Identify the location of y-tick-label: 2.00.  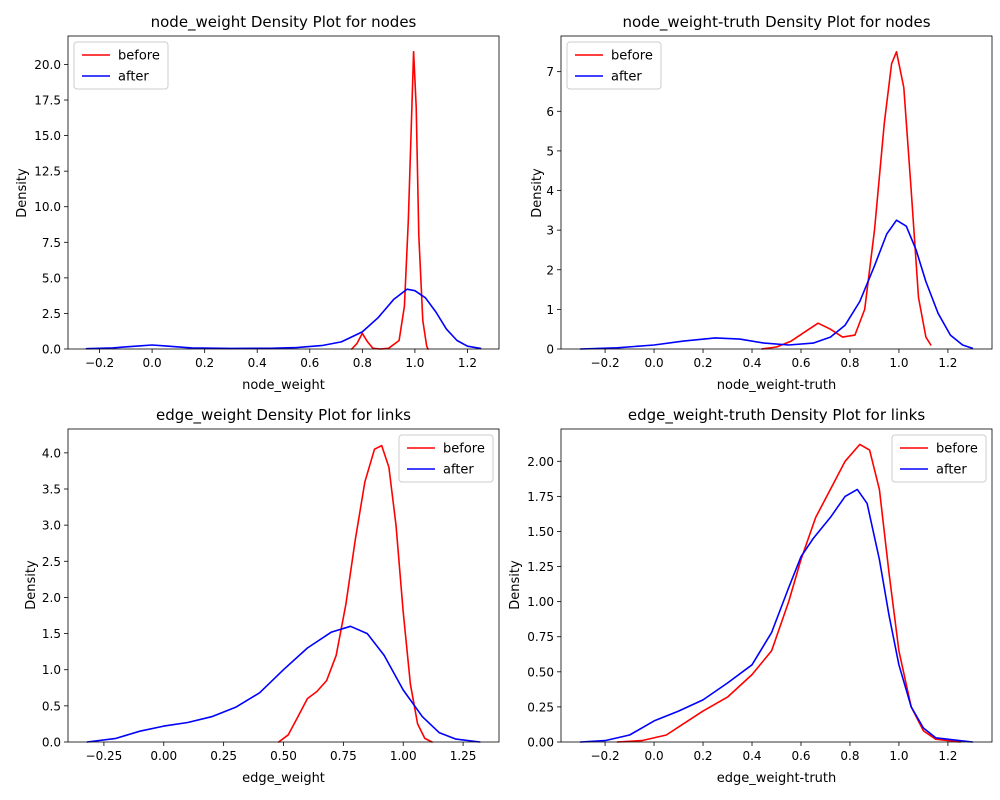
(540, 462).